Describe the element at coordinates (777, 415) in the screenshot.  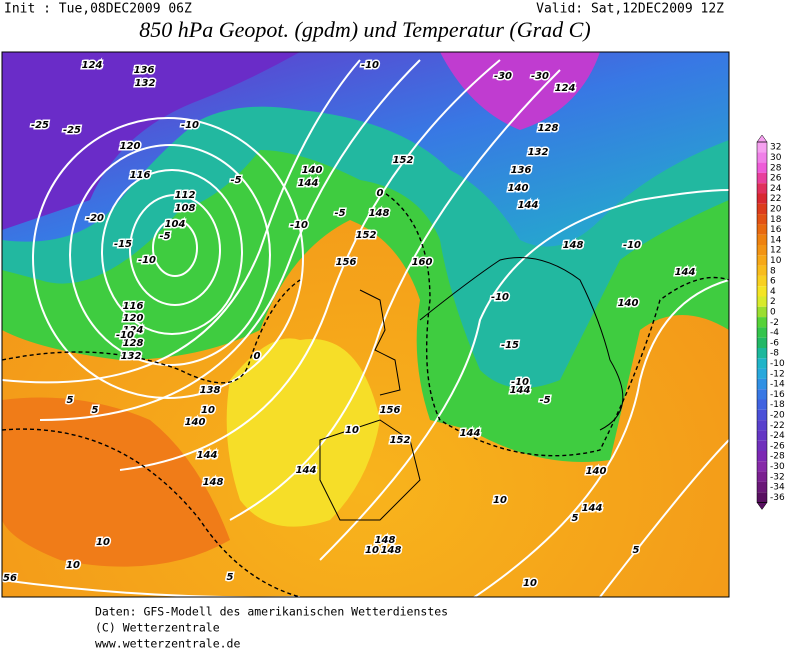
I see `colorbar-label: -20` at that location.